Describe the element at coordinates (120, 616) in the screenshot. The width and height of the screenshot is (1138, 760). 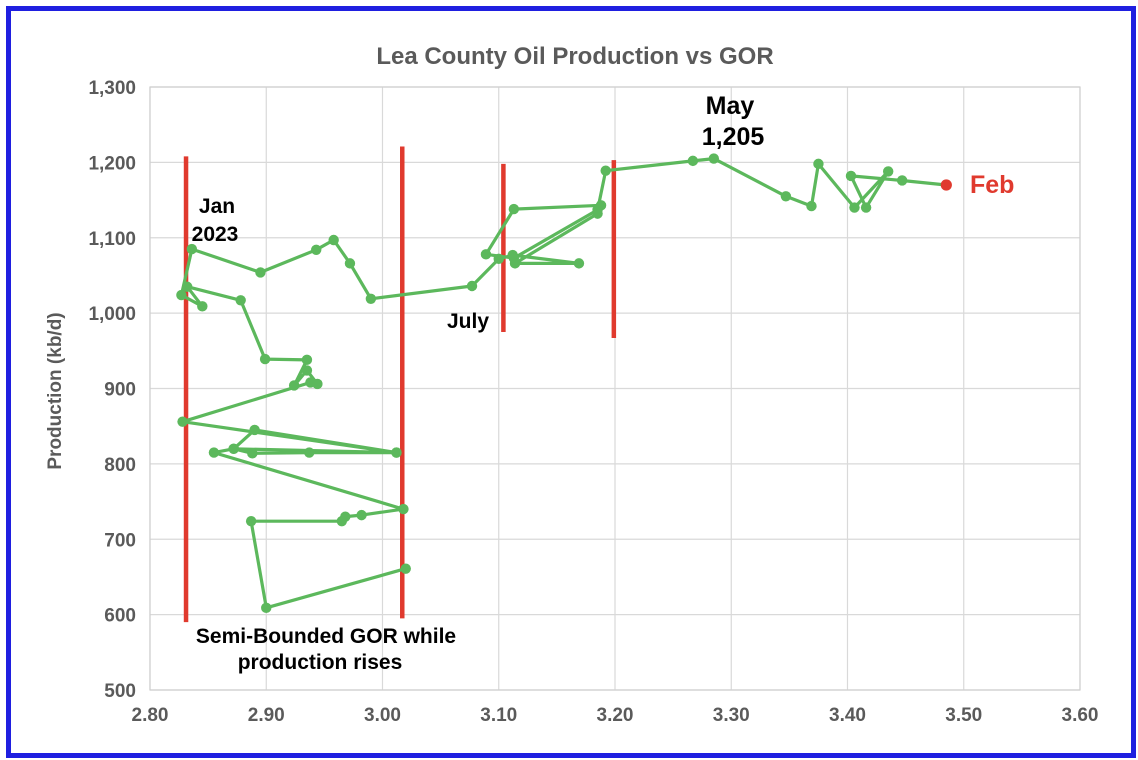
I see `y-tick-label: 600` at that location.